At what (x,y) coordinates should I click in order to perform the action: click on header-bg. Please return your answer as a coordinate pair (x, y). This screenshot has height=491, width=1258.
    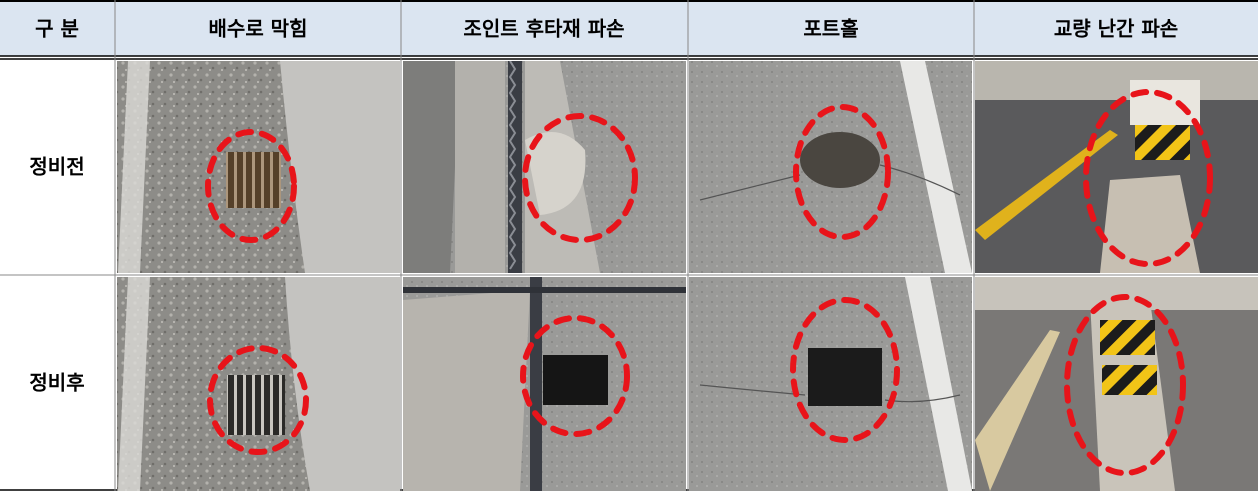
    Looking at the image, I should click on (629, 28).